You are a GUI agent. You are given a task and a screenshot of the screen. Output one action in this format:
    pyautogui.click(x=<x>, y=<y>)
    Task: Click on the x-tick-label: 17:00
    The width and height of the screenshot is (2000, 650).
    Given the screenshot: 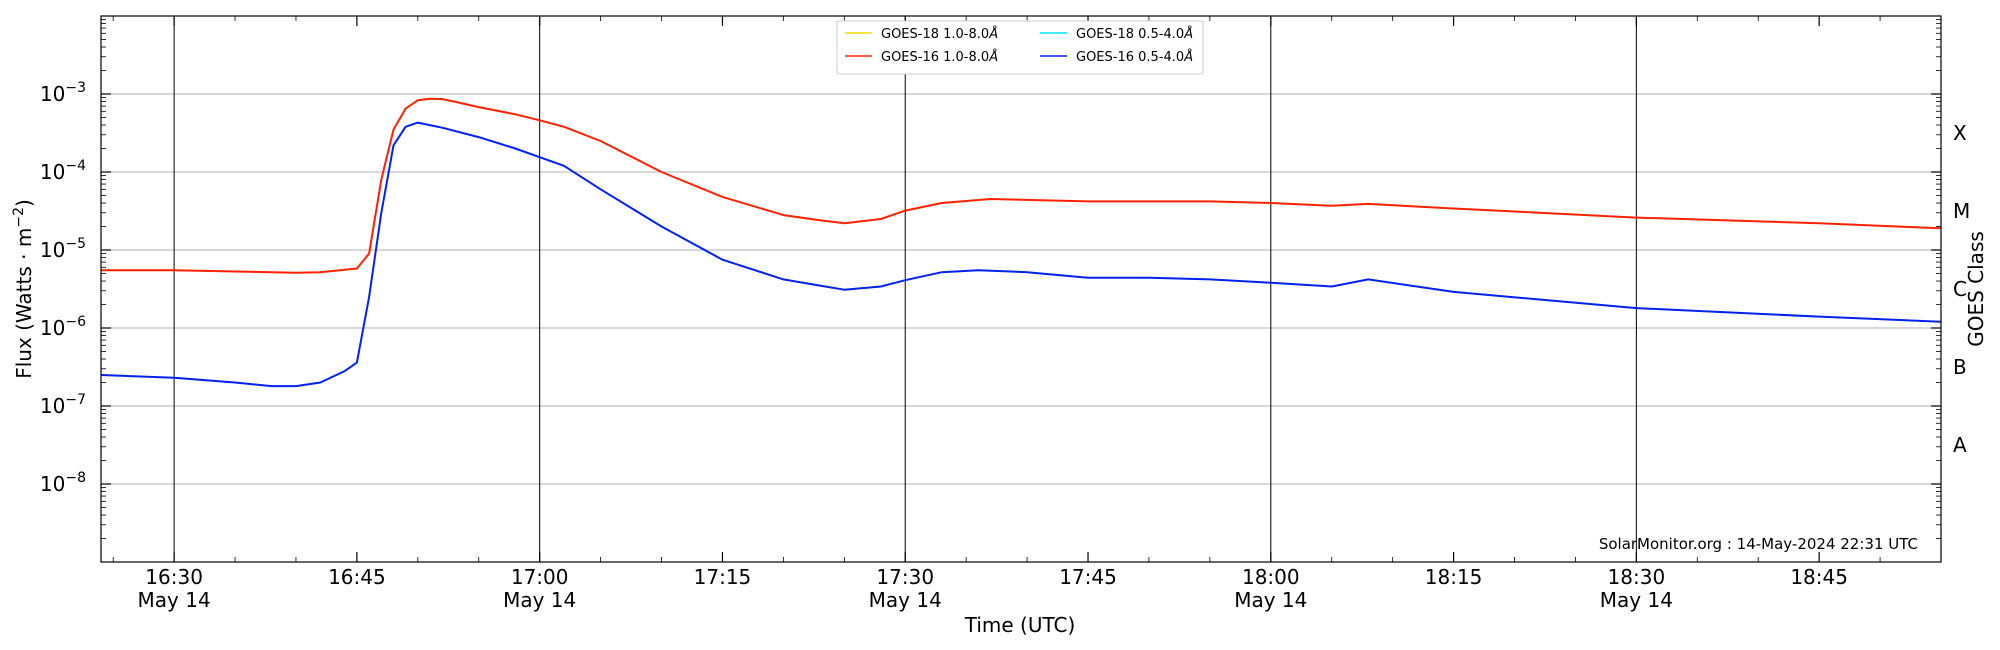 What is the action you would take?
    pyautogui.click(x=540, y=577)
    